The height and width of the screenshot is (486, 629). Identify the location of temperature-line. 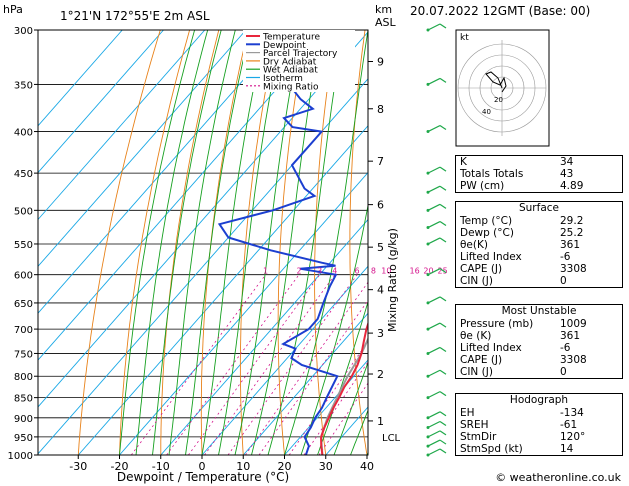
(344, 388).